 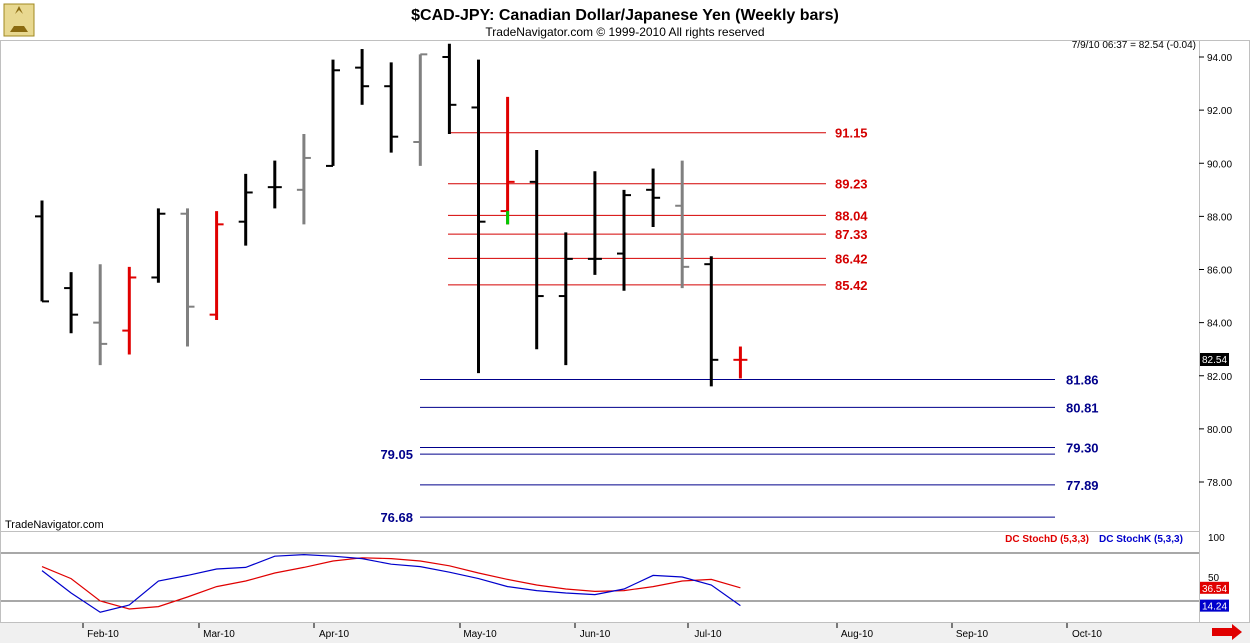 I want to click on y-tick-label: 86.00, so click(x=1219, y=271).